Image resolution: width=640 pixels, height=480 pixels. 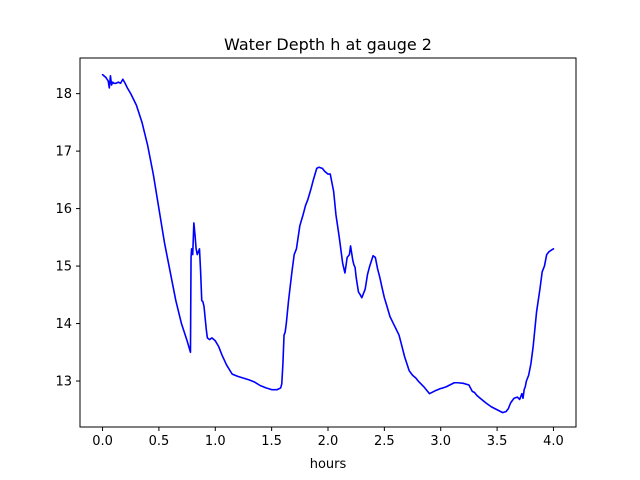 What do you see at coordinates (384, 441) in the screenshot?
I see `x-tick-label: 2.5` at bounding box center [384, 441].